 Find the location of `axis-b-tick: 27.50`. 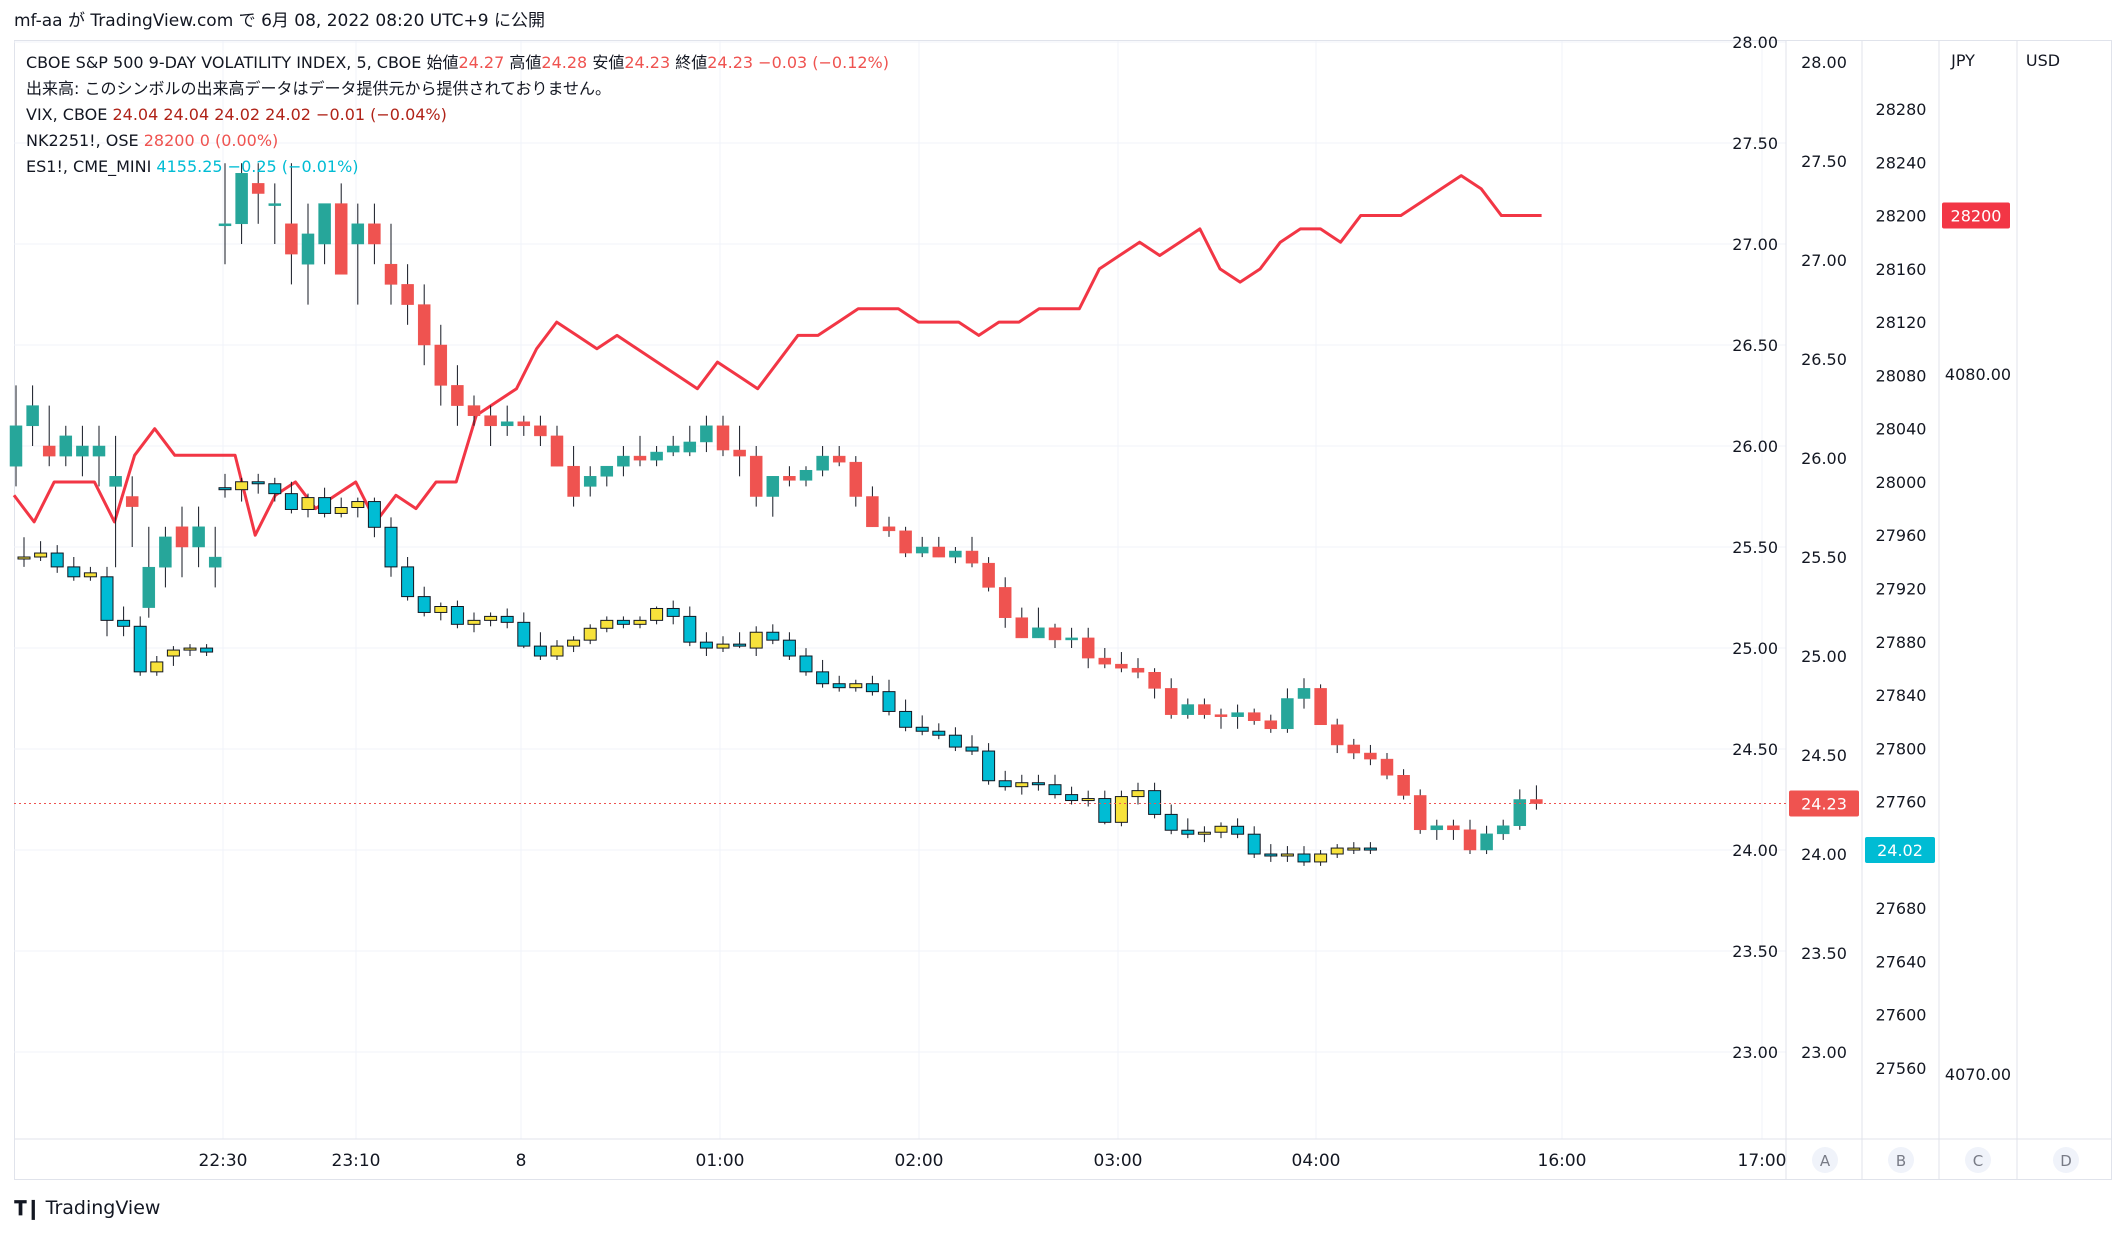

axis-b-tick: 27.50 is located at coordinates (1824, 161).